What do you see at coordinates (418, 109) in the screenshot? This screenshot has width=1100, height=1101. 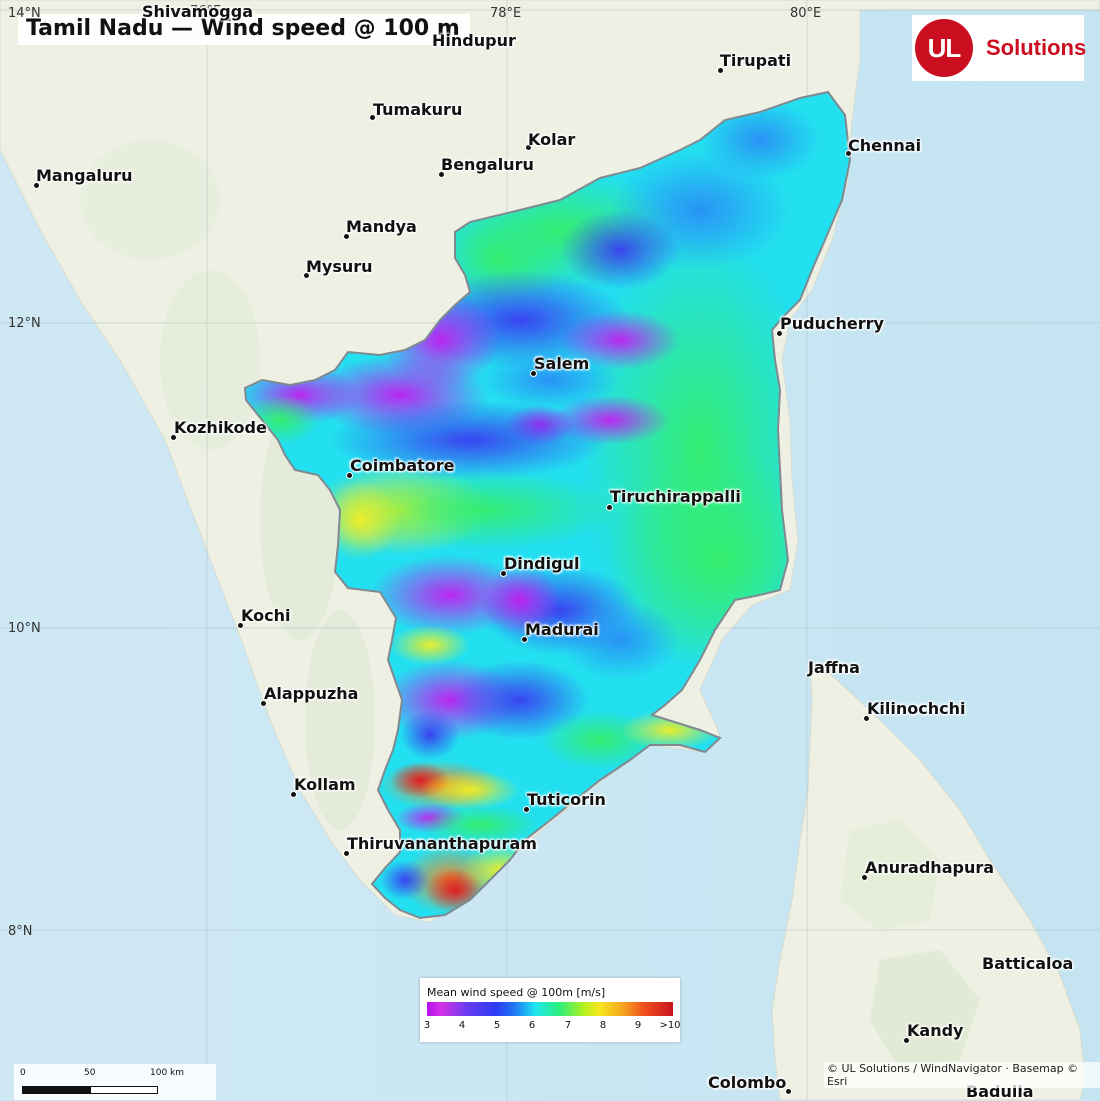 I see `city-label-tumakuru: Tumakuru` at bounding box center [418, 109].